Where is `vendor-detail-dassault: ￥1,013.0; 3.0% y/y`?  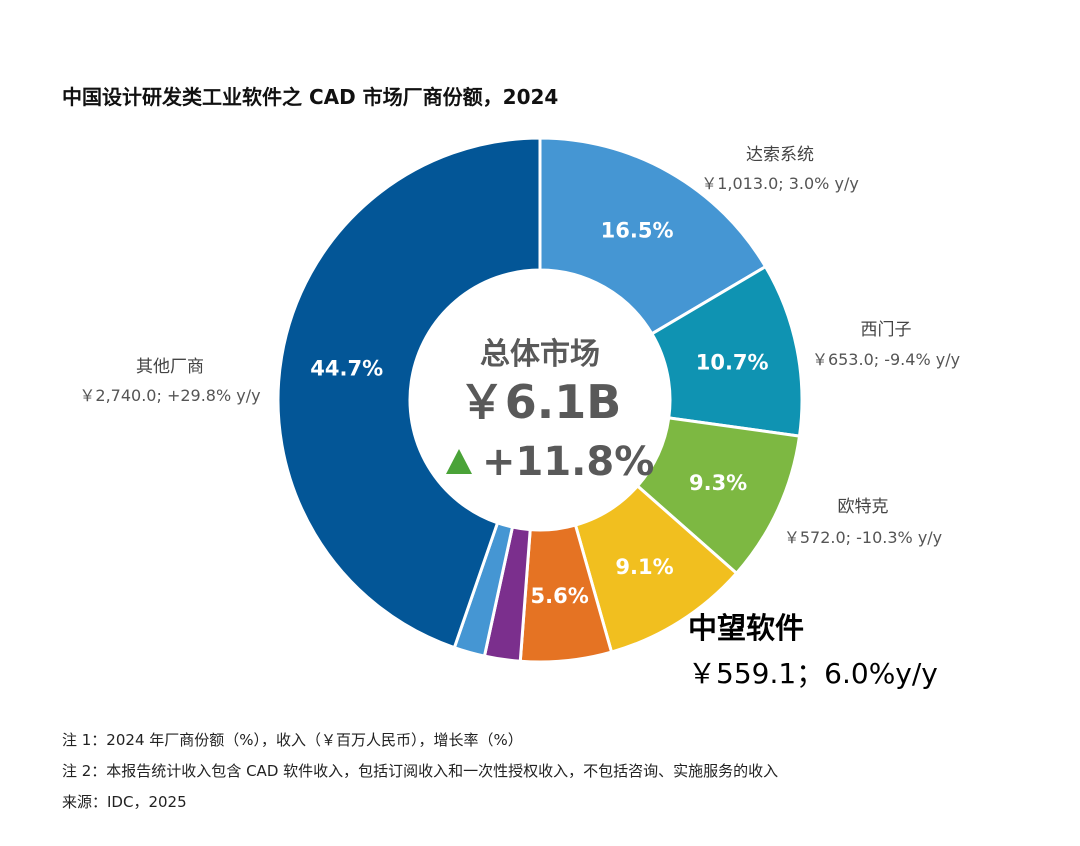
vendor-detail-dassault: ￥1,013.0; 3.0% y/y is located at coordinates (780, 183).